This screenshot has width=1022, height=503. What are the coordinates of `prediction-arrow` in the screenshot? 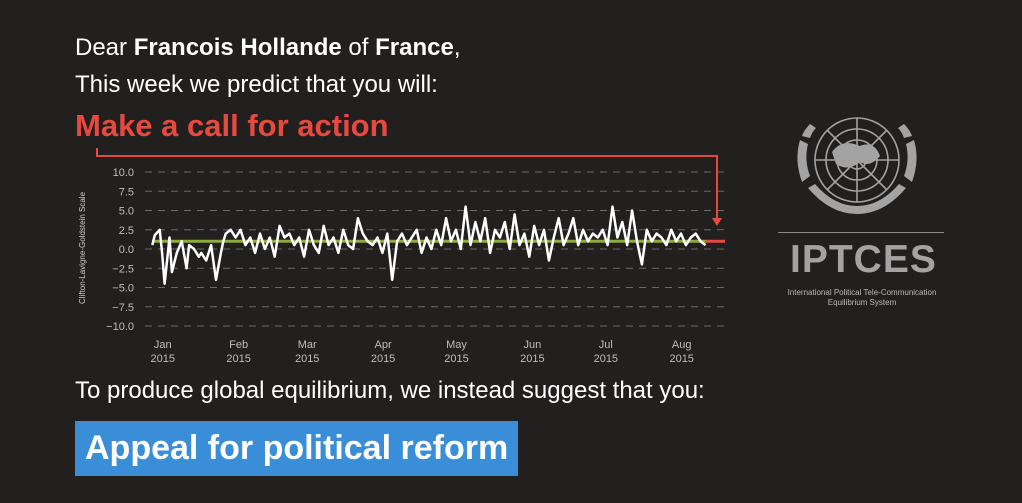 It's located at (407, 183).